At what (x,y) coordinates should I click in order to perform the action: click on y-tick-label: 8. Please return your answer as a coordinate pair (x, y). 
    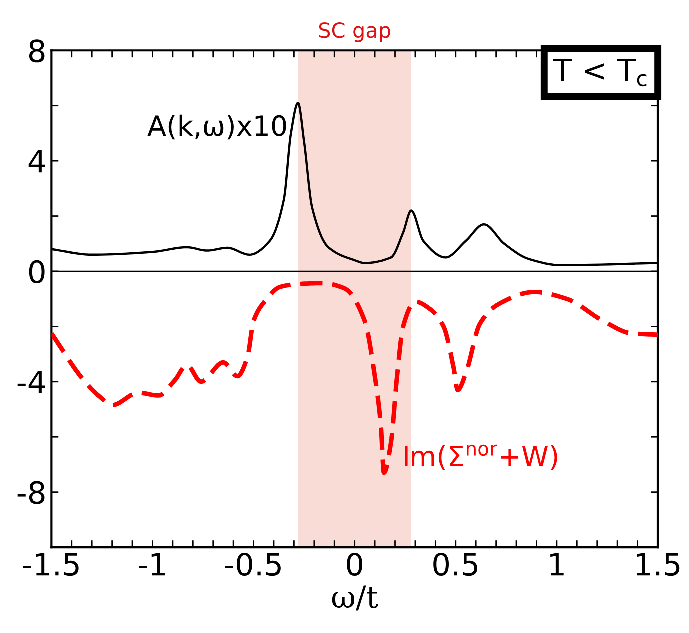
    Looking at the image, I should click on (37, 51).